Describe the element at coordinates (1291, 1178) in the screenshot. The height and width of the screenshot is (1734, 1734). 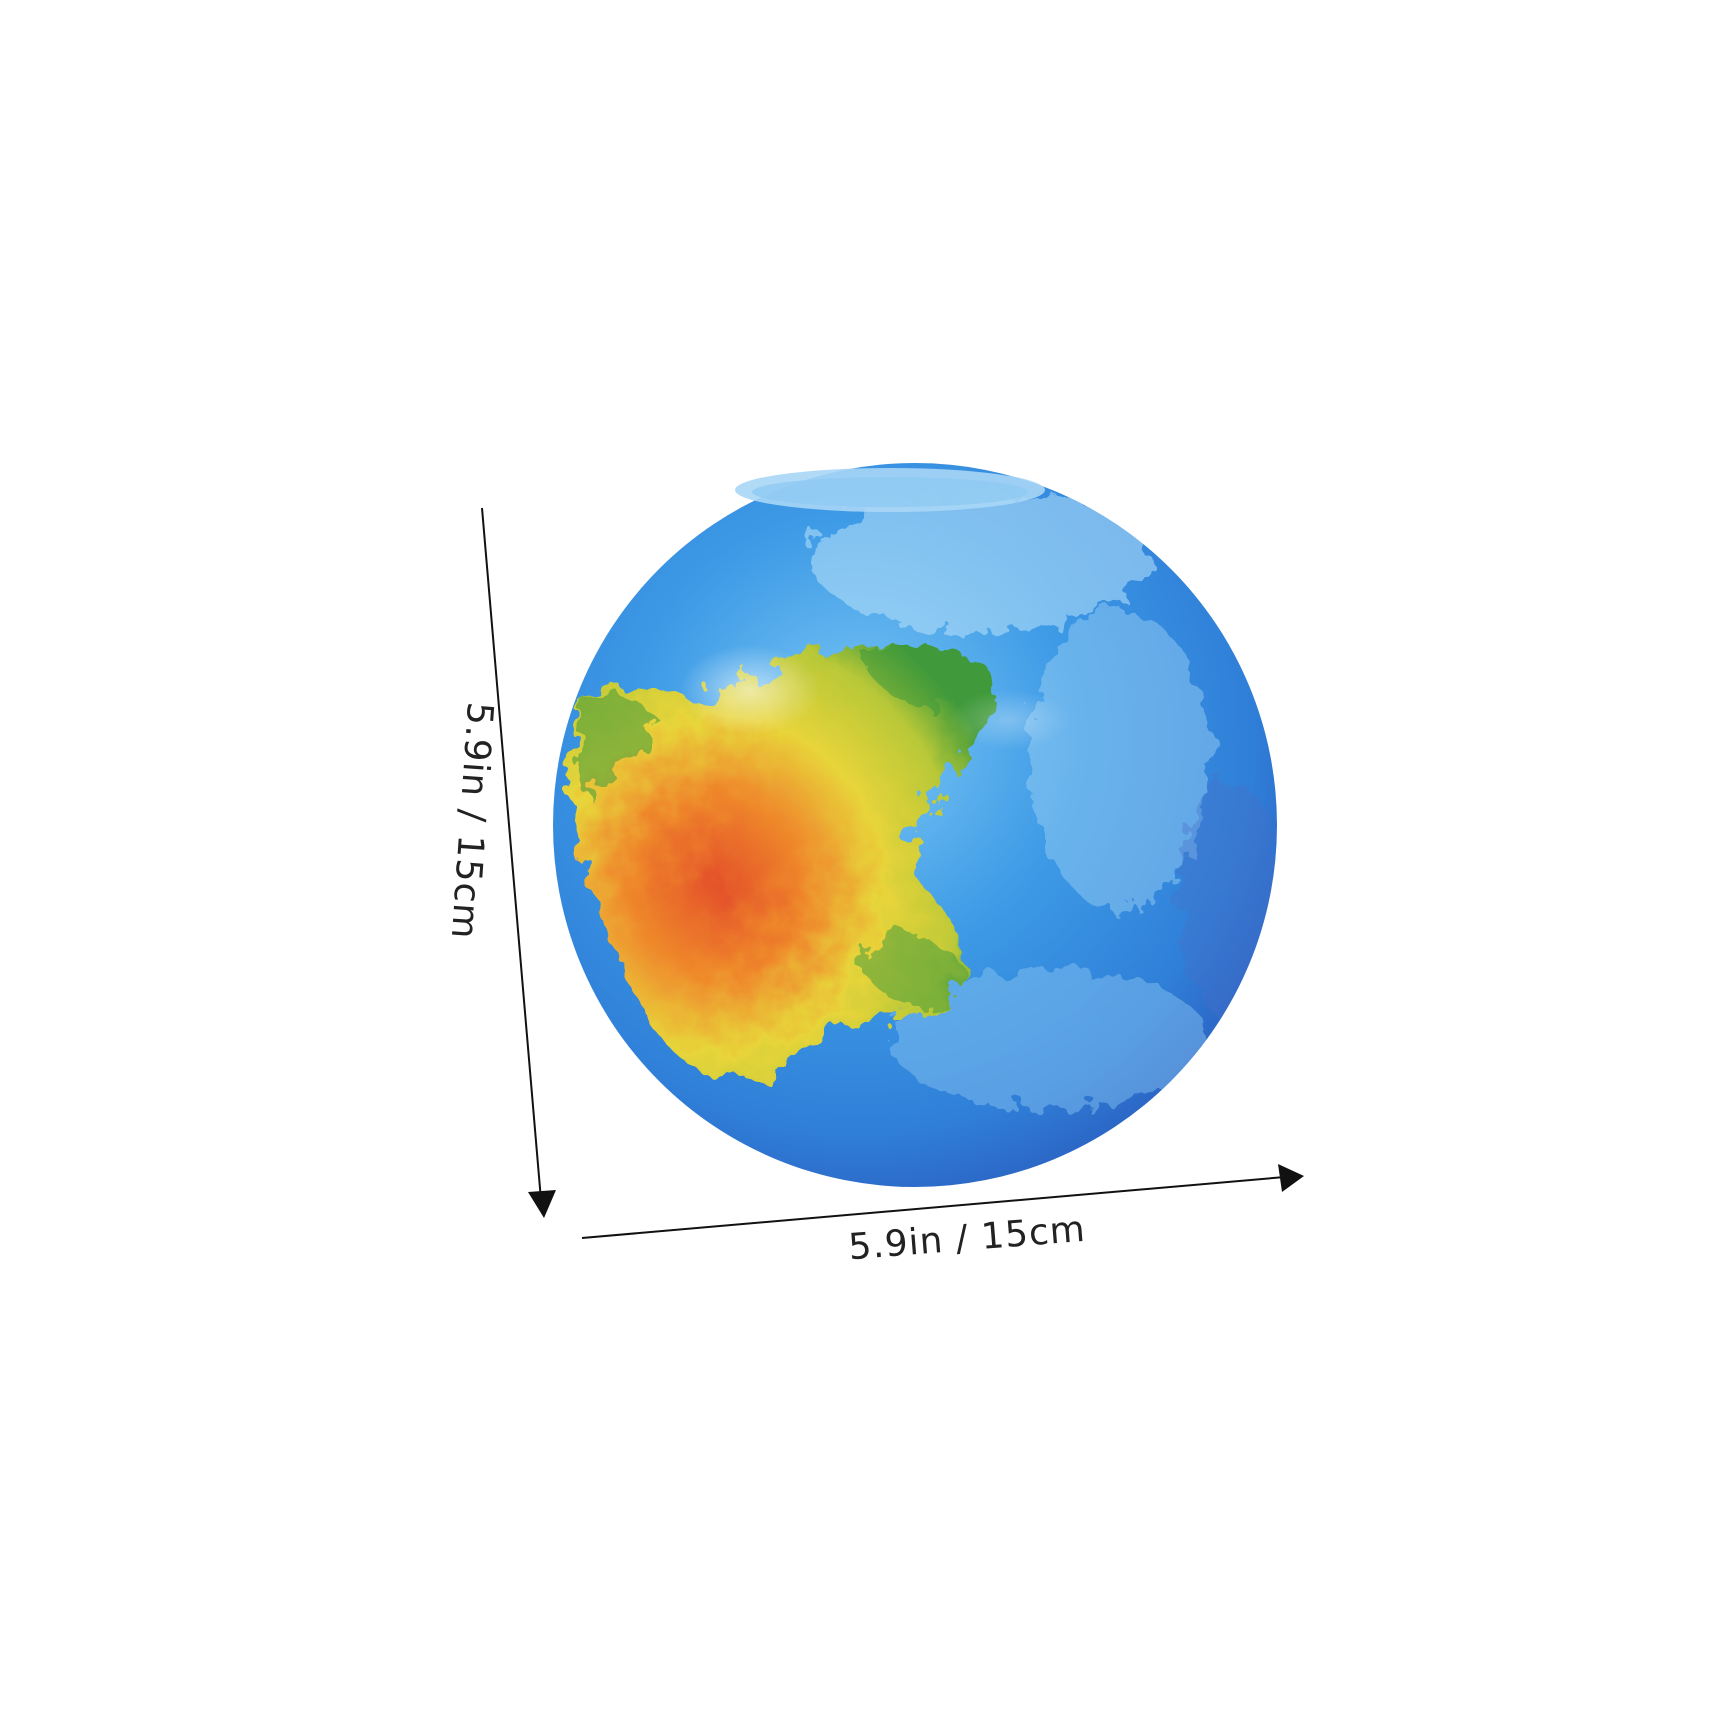
I see `arrow-right-icon` at that location.